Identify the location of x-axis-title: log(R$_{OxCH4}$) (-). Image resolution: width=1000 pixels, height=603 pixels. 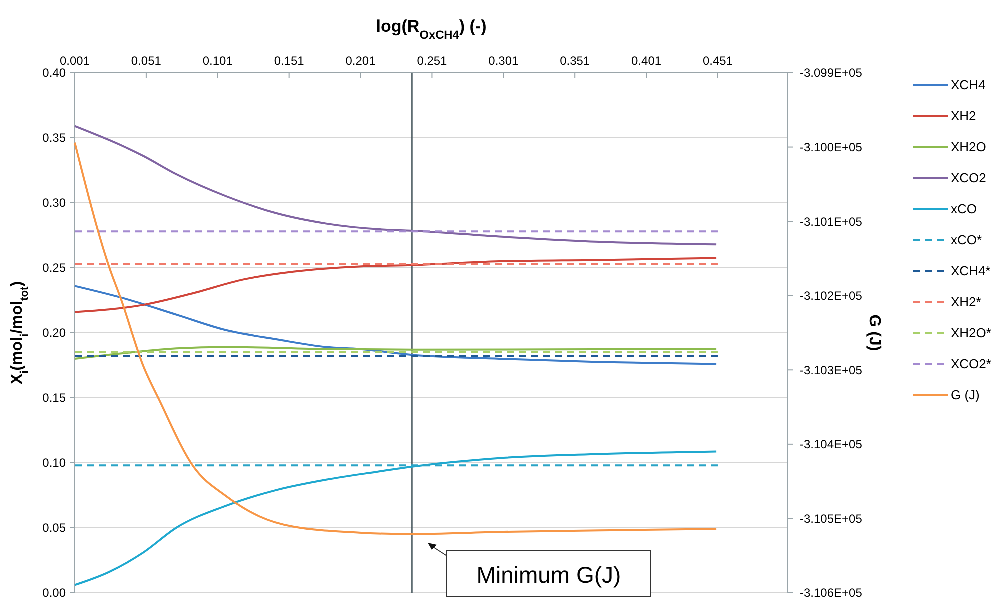
(431, 29).